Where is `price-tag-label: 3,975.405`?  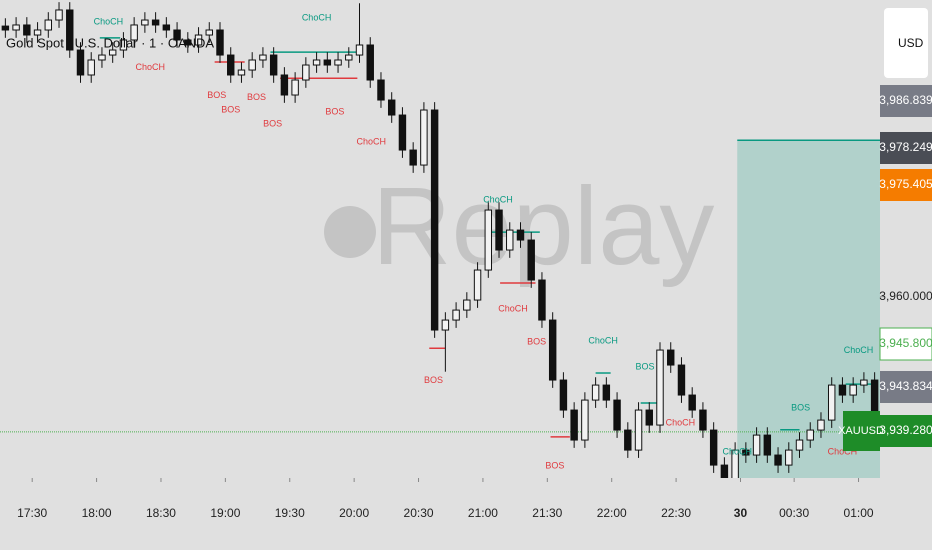
price-tag-label: 3,975.405 is located at coordinates (905, 184).